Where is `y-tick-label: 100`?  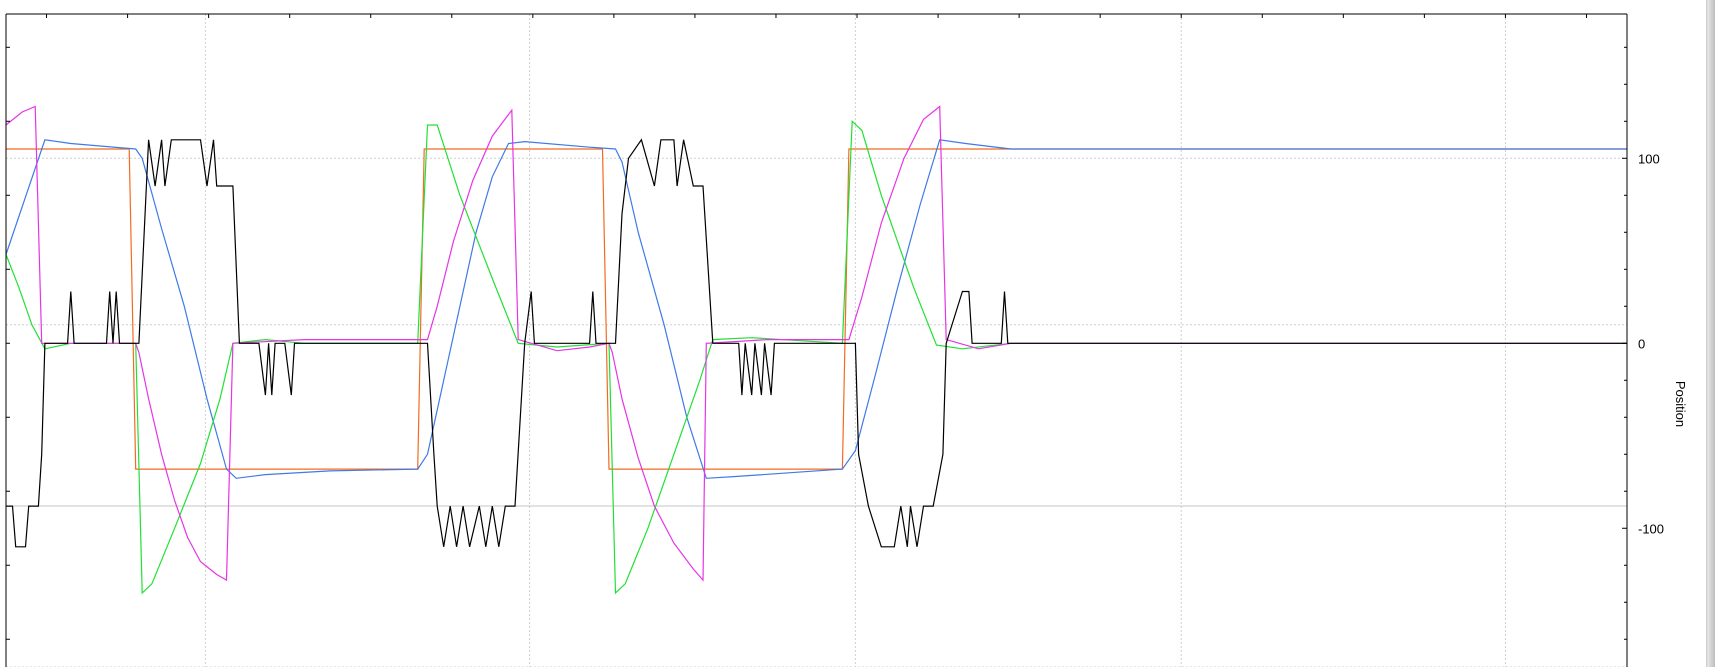
y-tick-label: 100 is located at coordinates (1649, 158).